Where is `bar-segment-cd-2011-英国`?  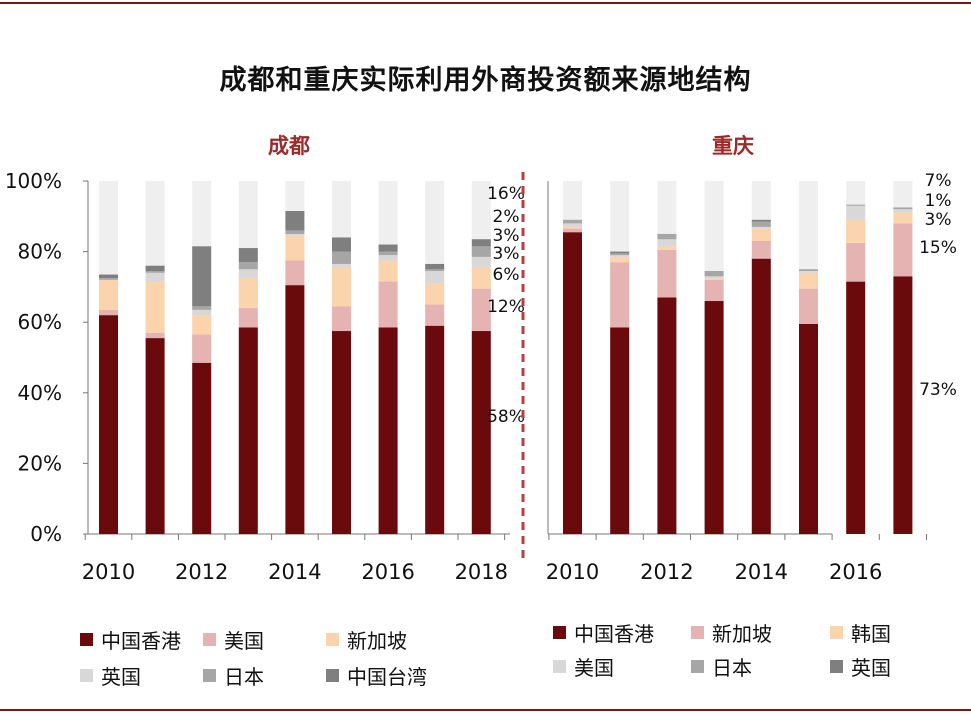
bar-segment-cd-2011-英国 is located at coordinates (155, 277).